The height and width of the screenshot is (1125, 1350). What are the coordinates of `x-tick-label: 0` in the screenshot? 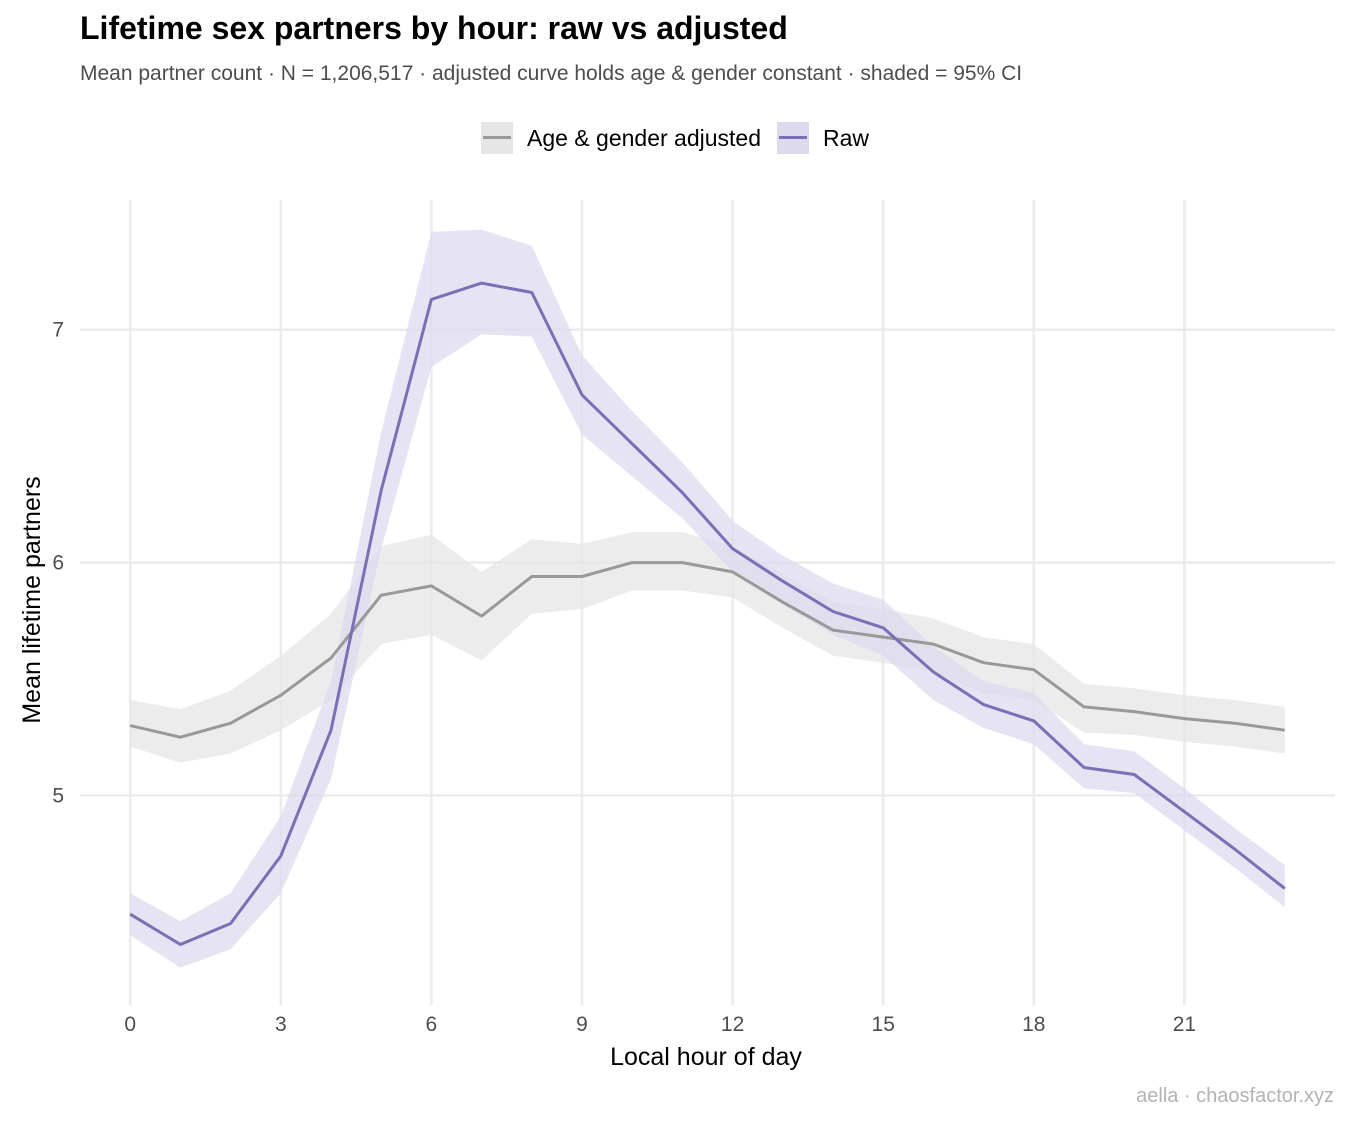 It's located at (130, 1024).